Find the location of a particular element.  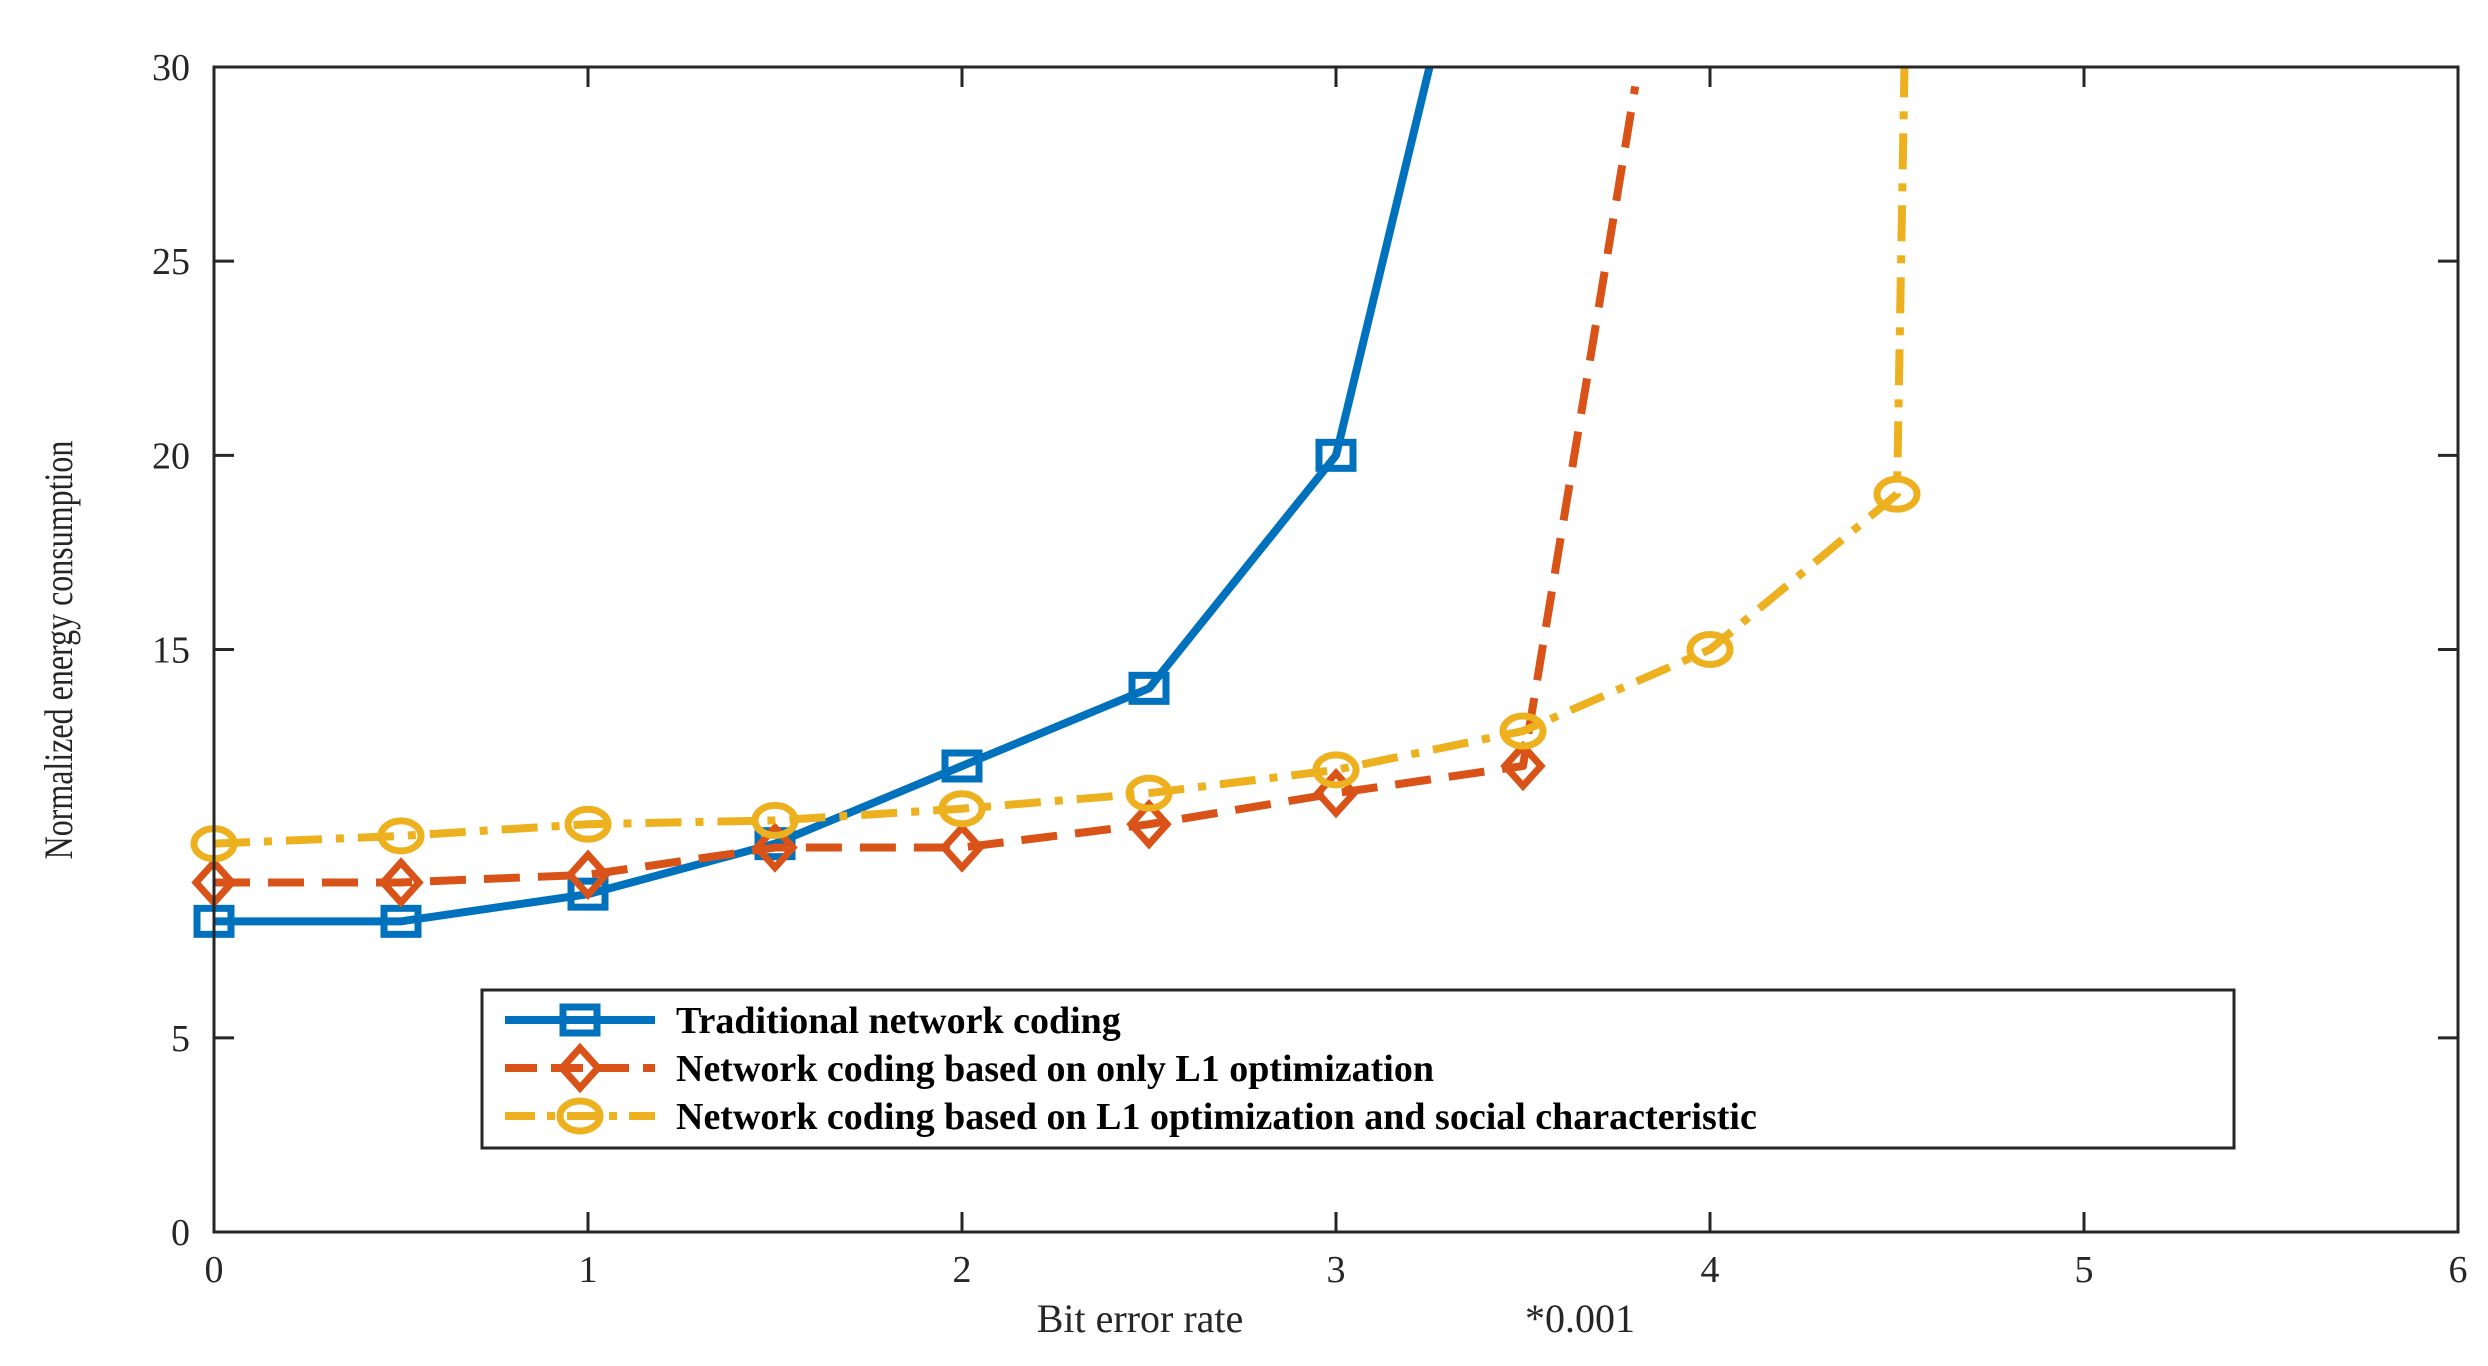

legend-entry-1: Traditional network coding is located at coordinates (813, 1021).